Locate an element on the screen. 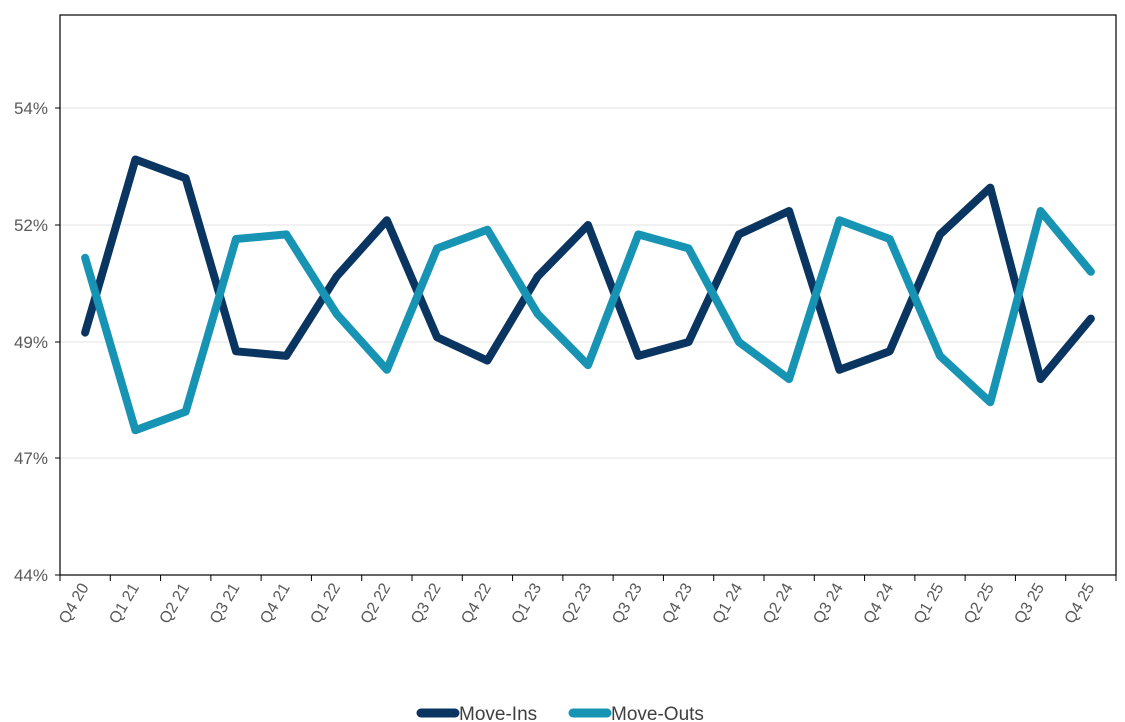  y-tick-label: 47% is located at coordinates (31, 458).